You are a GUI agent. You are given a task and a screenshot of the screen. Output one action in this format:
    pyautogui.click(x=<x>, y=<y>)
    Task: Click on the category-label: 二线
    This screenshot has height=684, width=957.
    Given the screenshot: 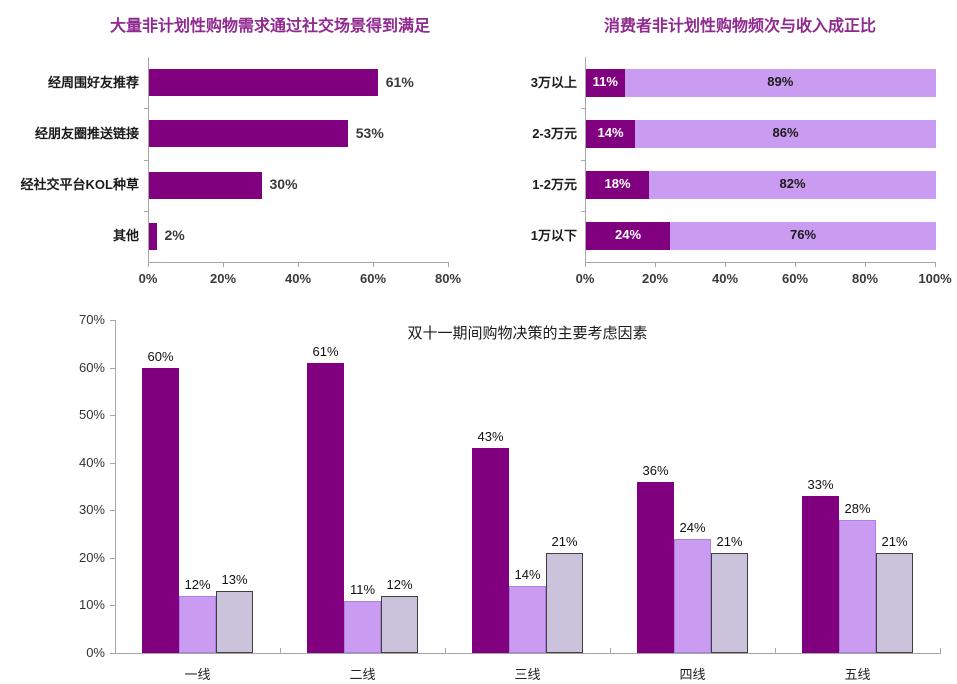 What is the action you would take?
    pyautogui.click(x=362, y=674)
    